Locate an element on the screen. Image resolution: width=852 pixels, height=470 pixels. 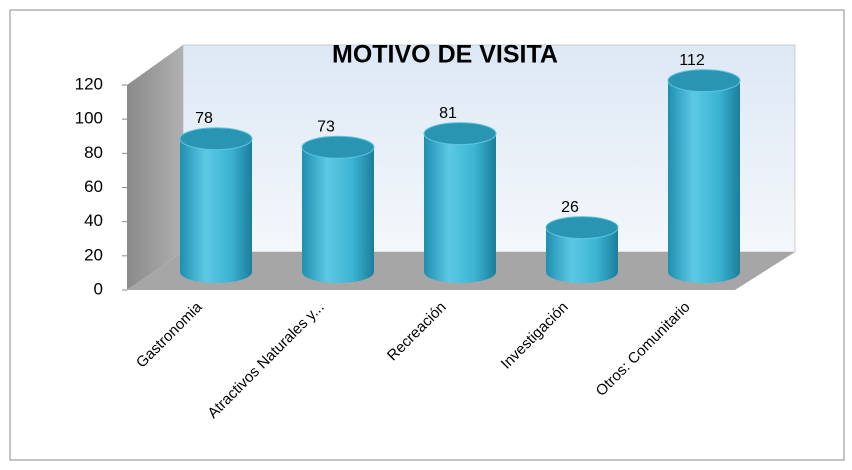
value-label: 81 is located at coordinates (448, 113).